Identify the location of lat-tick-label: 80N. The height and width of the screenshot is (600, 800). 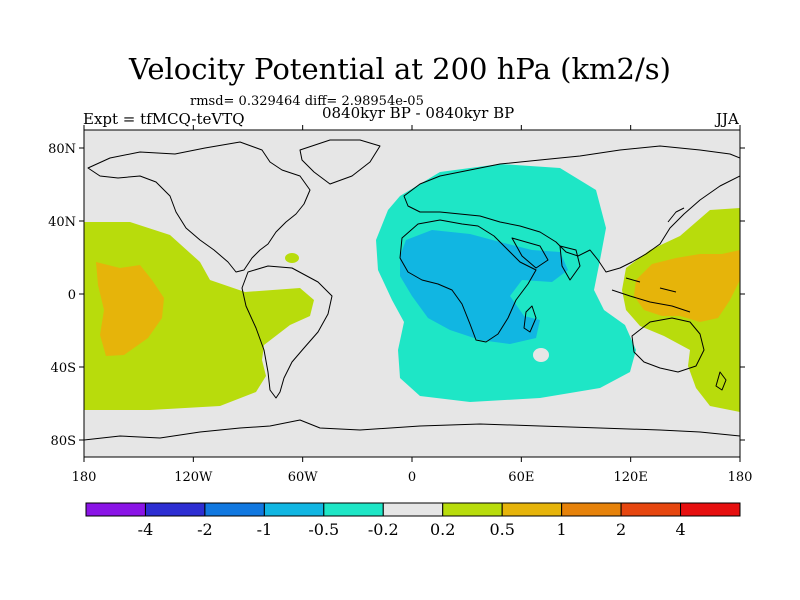
(62, 149).